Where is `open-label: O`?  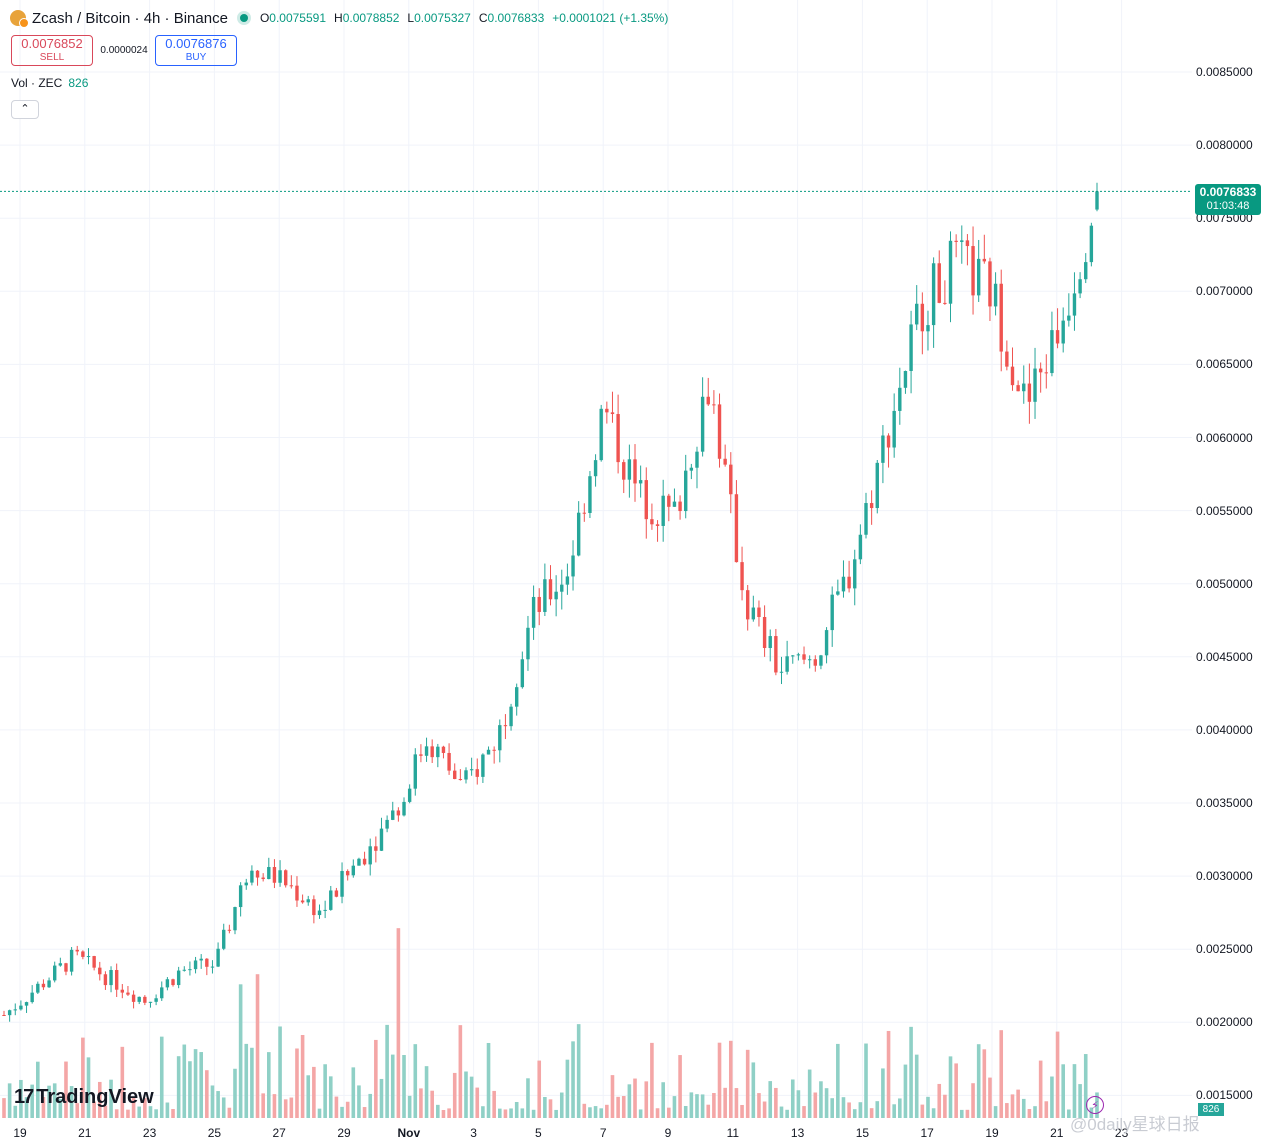
open-label: O is located at coordinates (264, 18).